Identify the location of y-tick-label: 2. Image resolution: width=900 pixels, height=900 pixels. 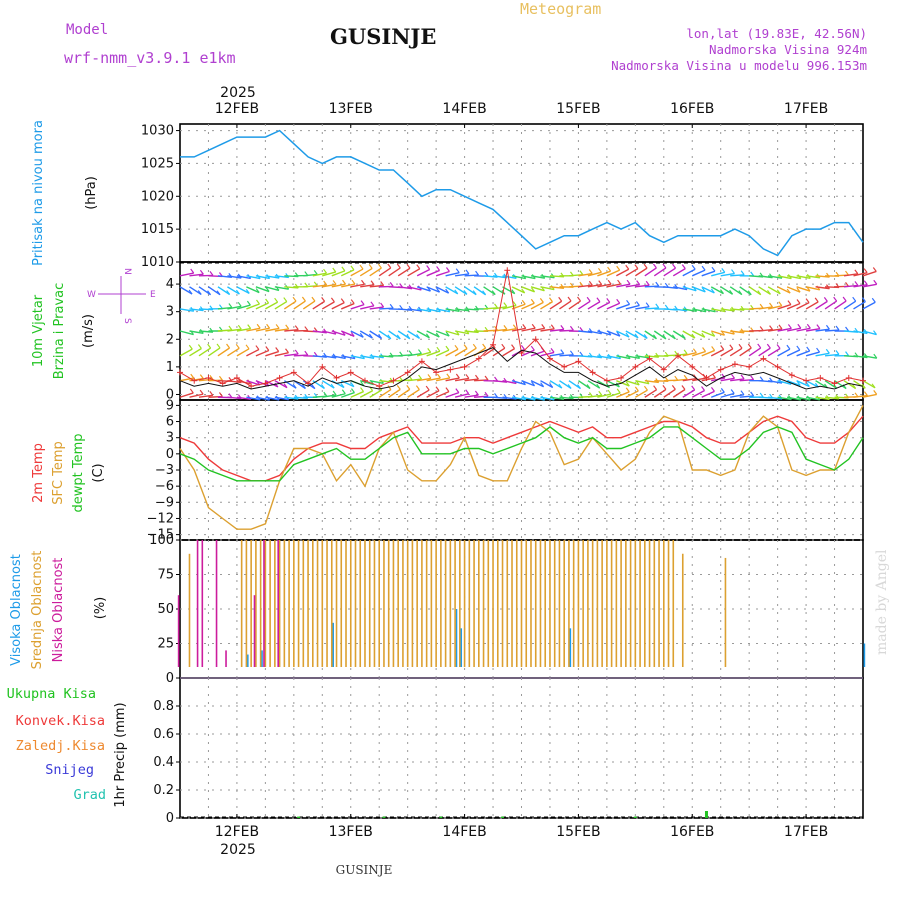
(170, 339).